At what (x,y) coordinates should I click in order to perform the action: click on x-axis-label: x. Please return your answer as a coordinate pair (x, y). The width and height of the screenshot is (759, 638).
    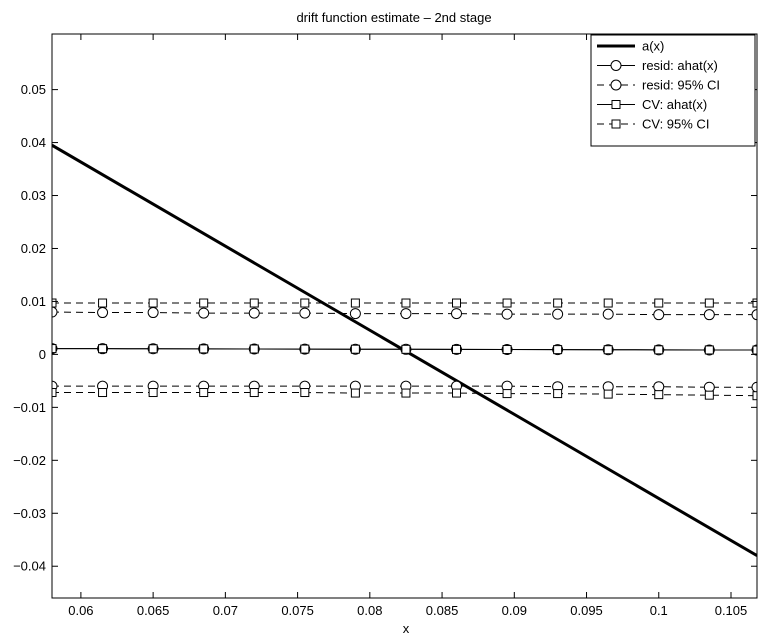
    Looking at the image, I should click on (406, 628).